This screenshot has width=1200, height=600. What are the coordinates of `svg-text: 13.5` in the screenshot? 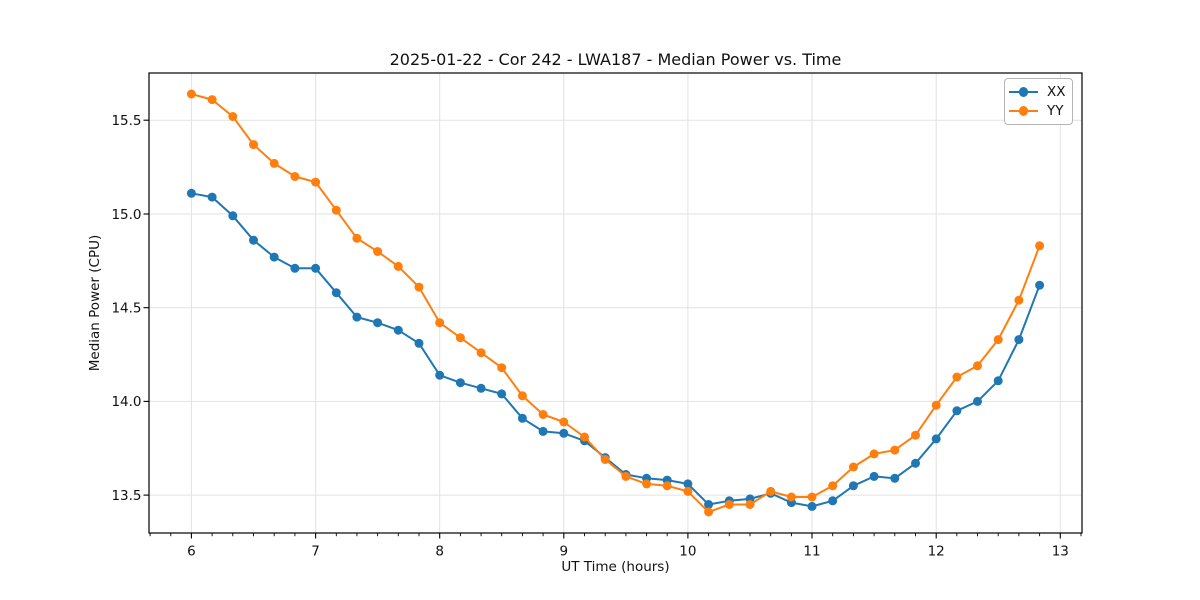 It's located at (126, 496).